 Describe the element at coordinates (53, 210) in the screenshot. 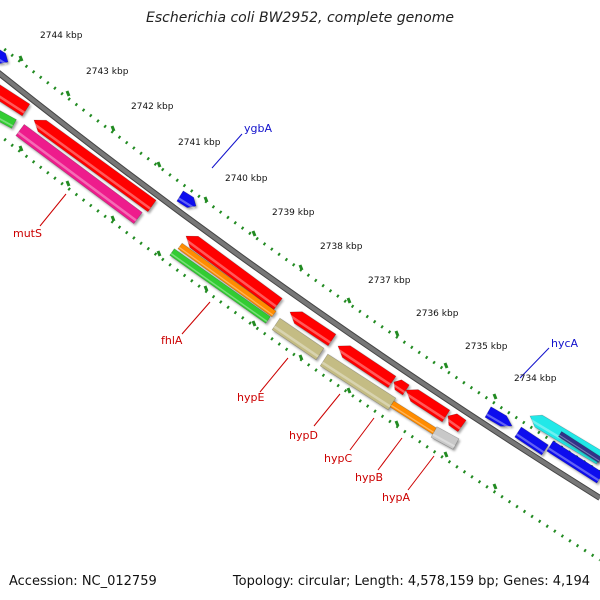

I see `leader-mutS` at that location.